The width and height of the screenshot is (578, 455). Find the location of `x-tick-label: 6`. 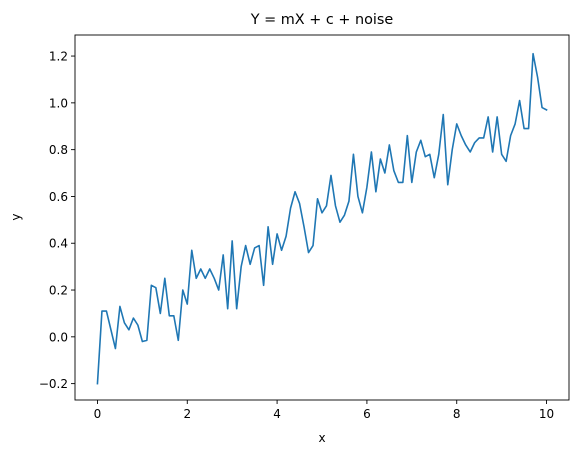

x-tick-label: 6 is located at coordinates (367, 414).